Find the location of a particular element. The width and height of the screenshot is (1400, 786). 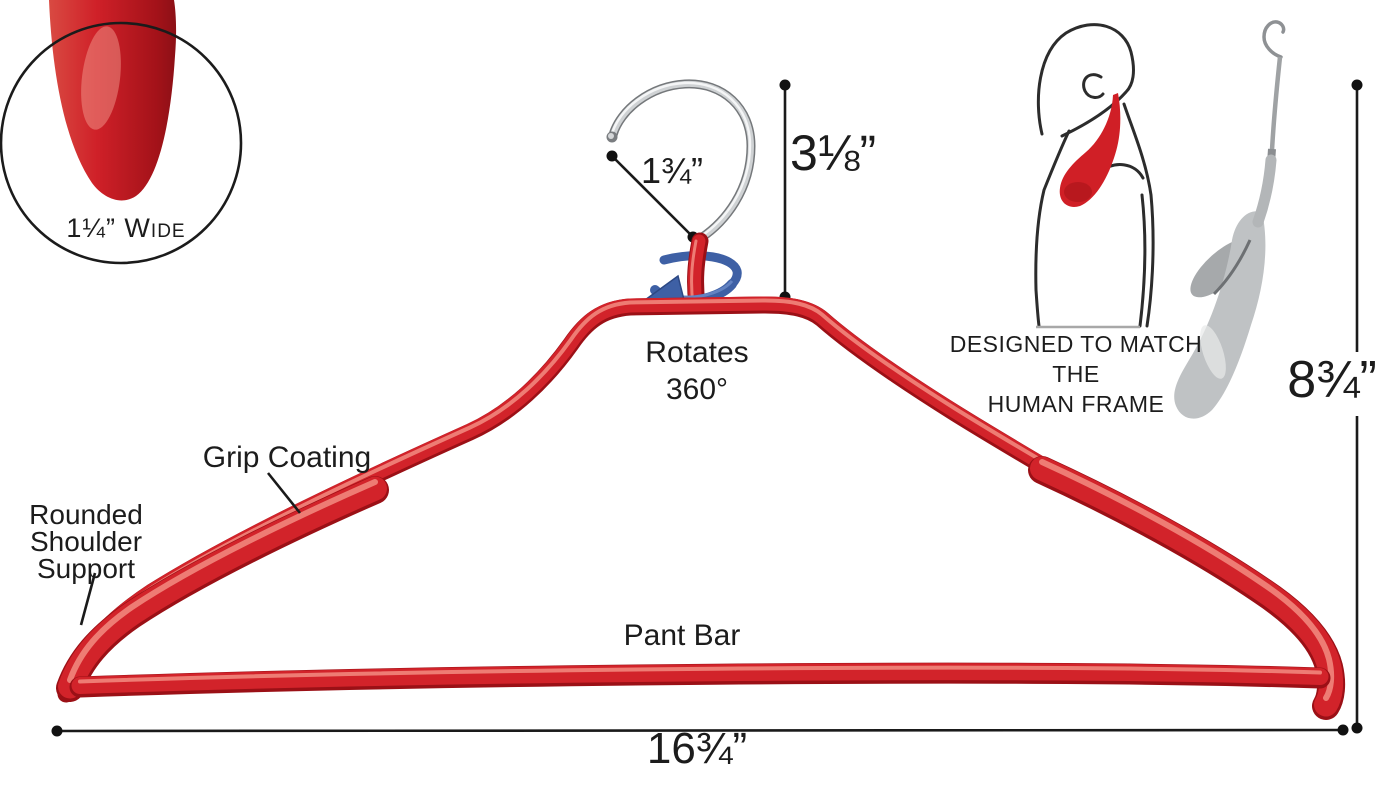

shoulder-label-line2: Shoulder is located at coordinates (86, 541).